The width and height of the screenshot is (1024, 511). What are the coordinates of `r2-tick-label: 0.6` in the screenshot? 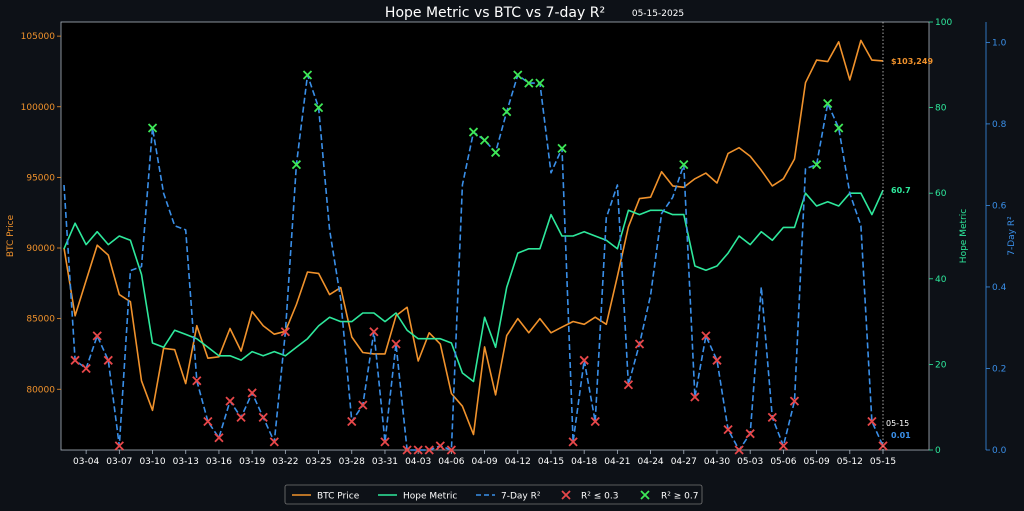 It's located at (999, 206).